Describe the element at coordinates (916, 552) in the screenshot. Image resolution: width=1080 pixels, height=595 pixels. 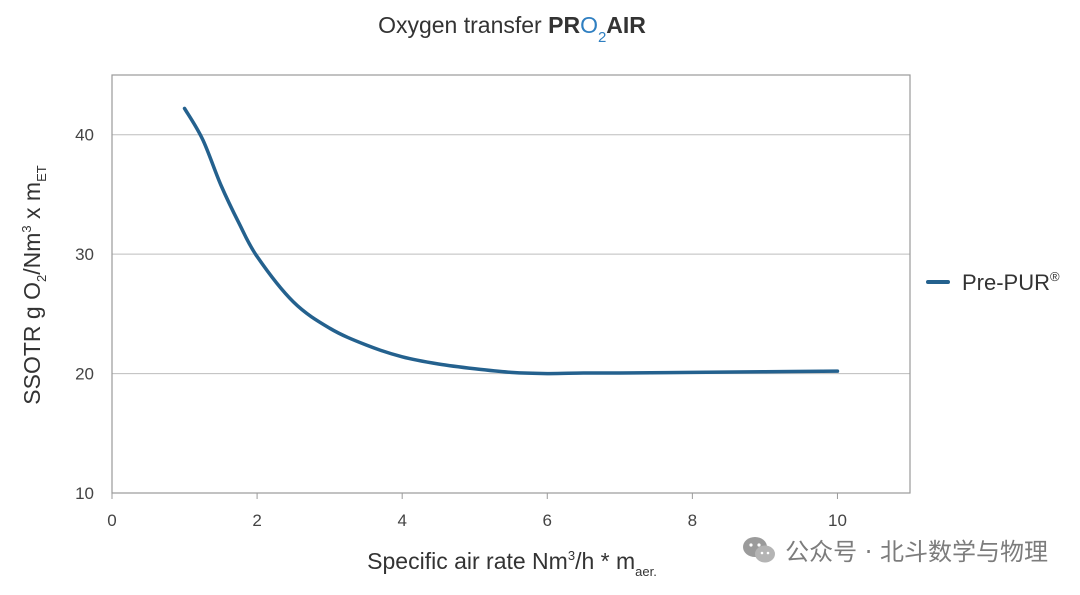
I see `watermark-text: 公众号 · 北斗数学与物理` at that location.